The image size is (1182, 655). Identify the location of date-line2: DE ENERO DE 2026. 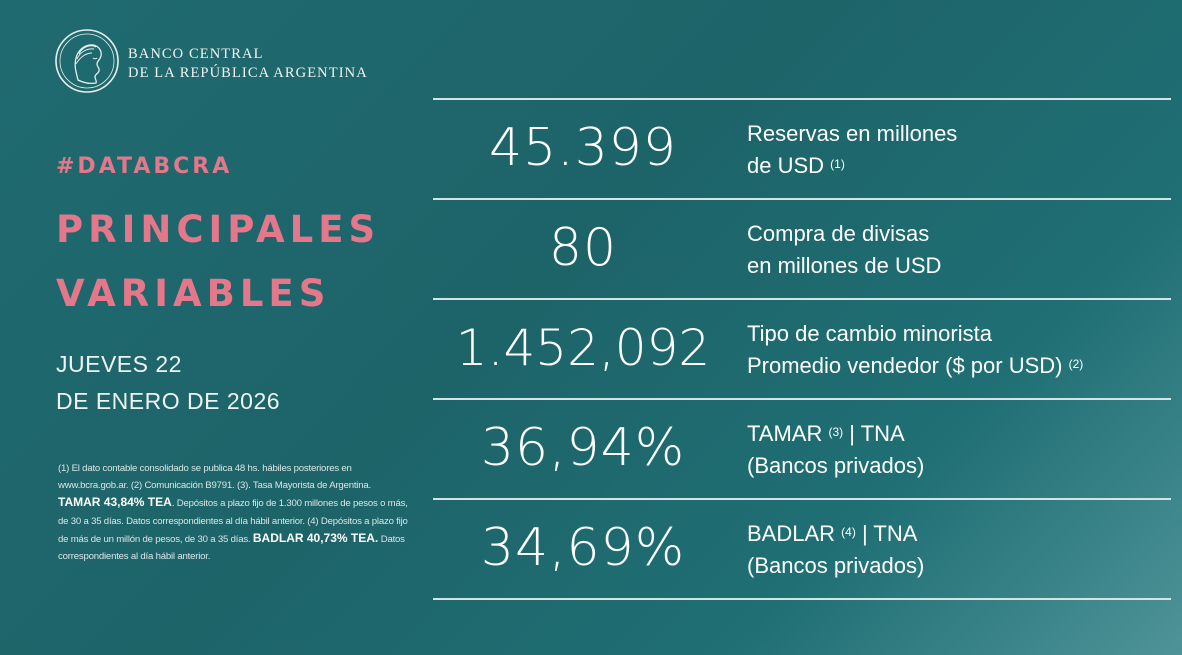
(168, 401).